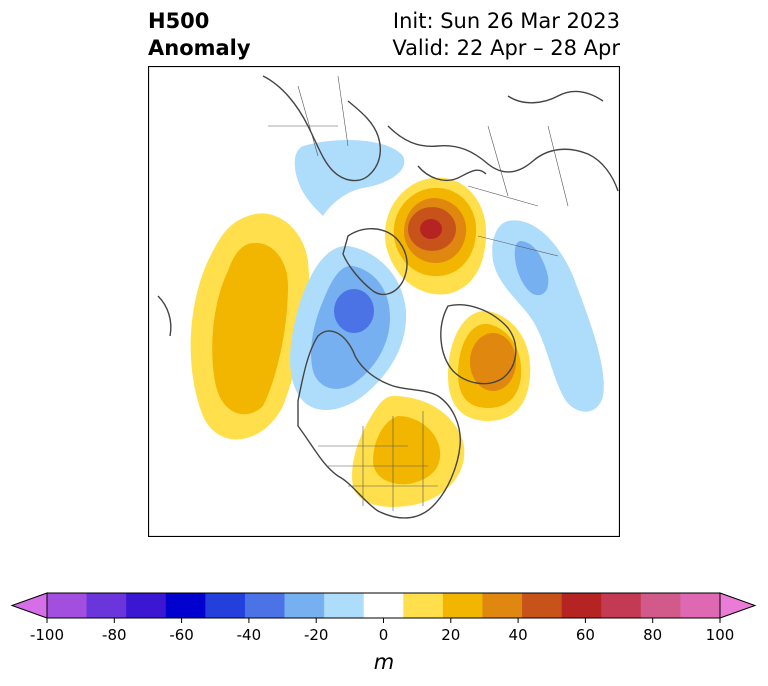 Image resolution: width=768 pixels, height=686 pixels. I want to click on positive-anomaly-pacific, so click(249, 326).